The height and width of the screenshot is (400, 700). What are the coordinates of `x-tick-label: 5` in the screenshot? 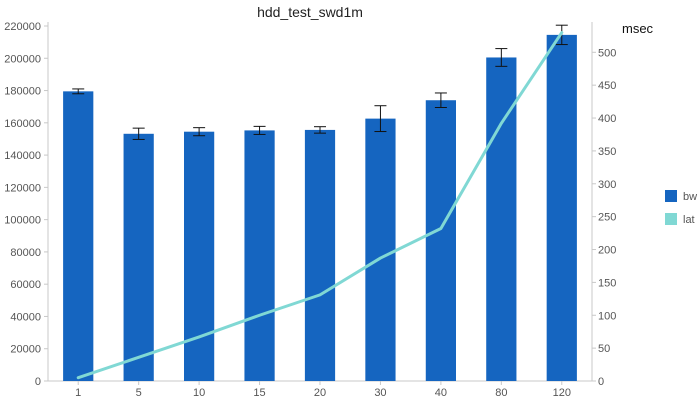 It's located at (139, 393).